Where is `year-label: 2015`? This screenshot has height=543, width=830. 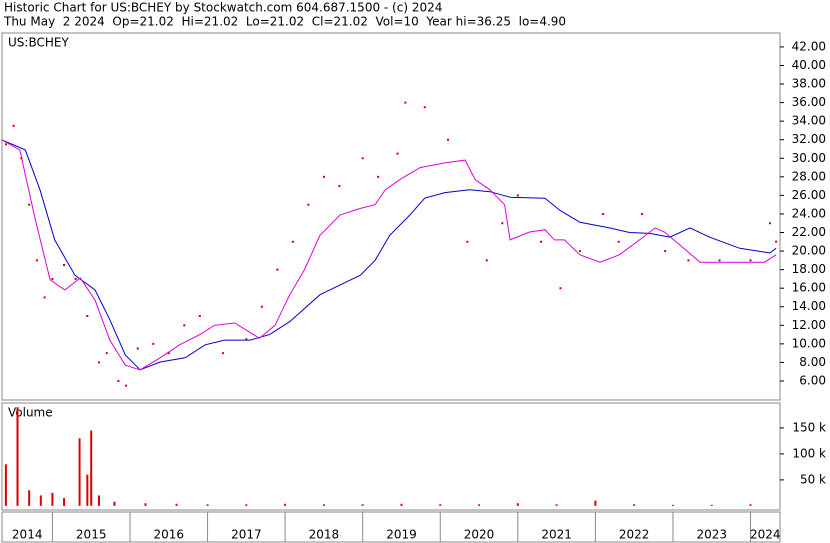
year-label: 2015 is located at coordinates (91, 535).